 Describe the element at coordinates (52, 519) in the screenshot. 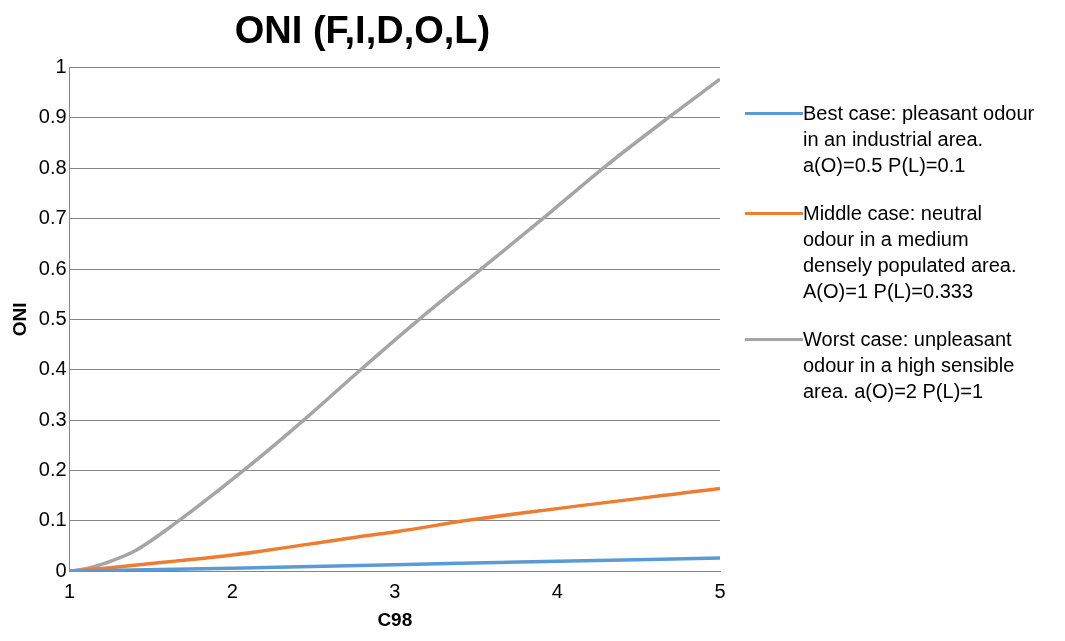

I see `y-tick-label: 0.1` at that location.